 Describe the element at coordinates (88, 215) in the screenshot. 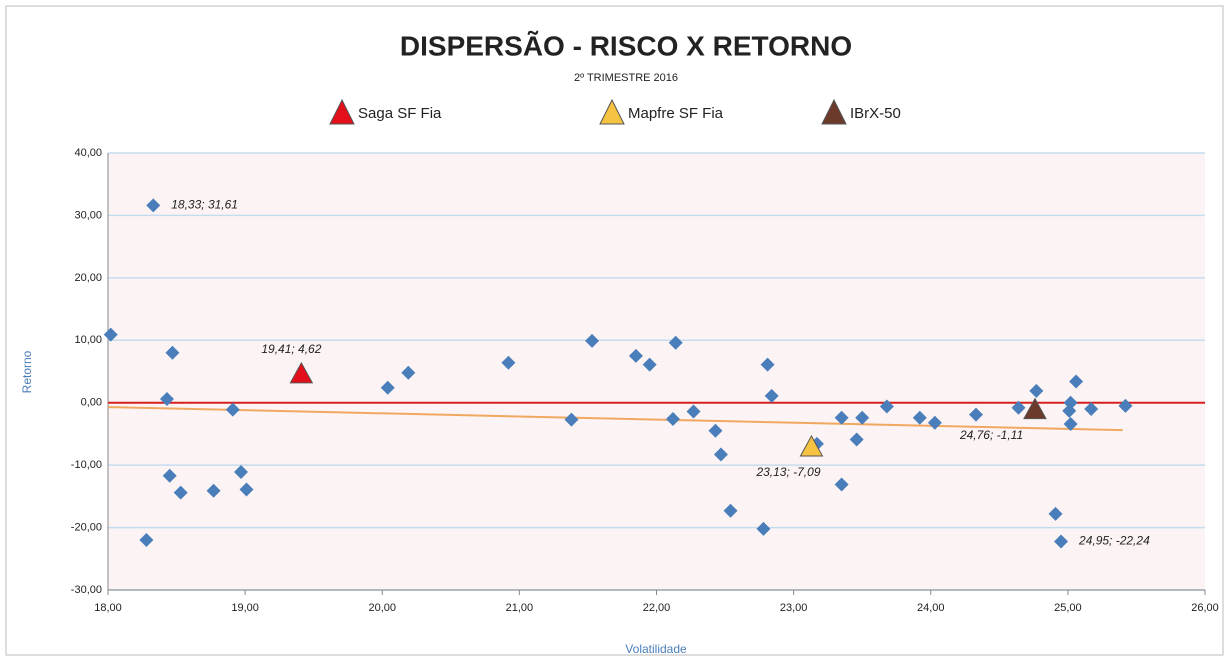

I see `y-tick-label: 30,00` at that location.